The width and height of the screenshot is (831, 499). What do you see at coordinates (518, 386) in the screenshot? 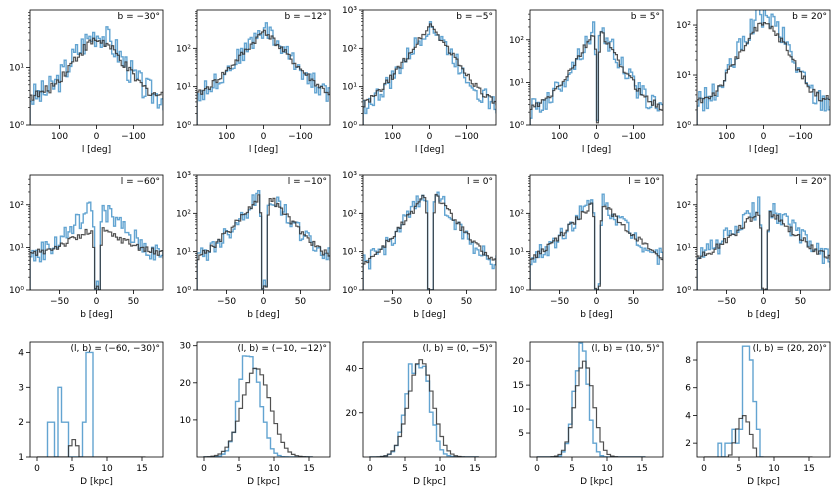
I see `y-tick-label: 15` at bounding box center [518, 386].